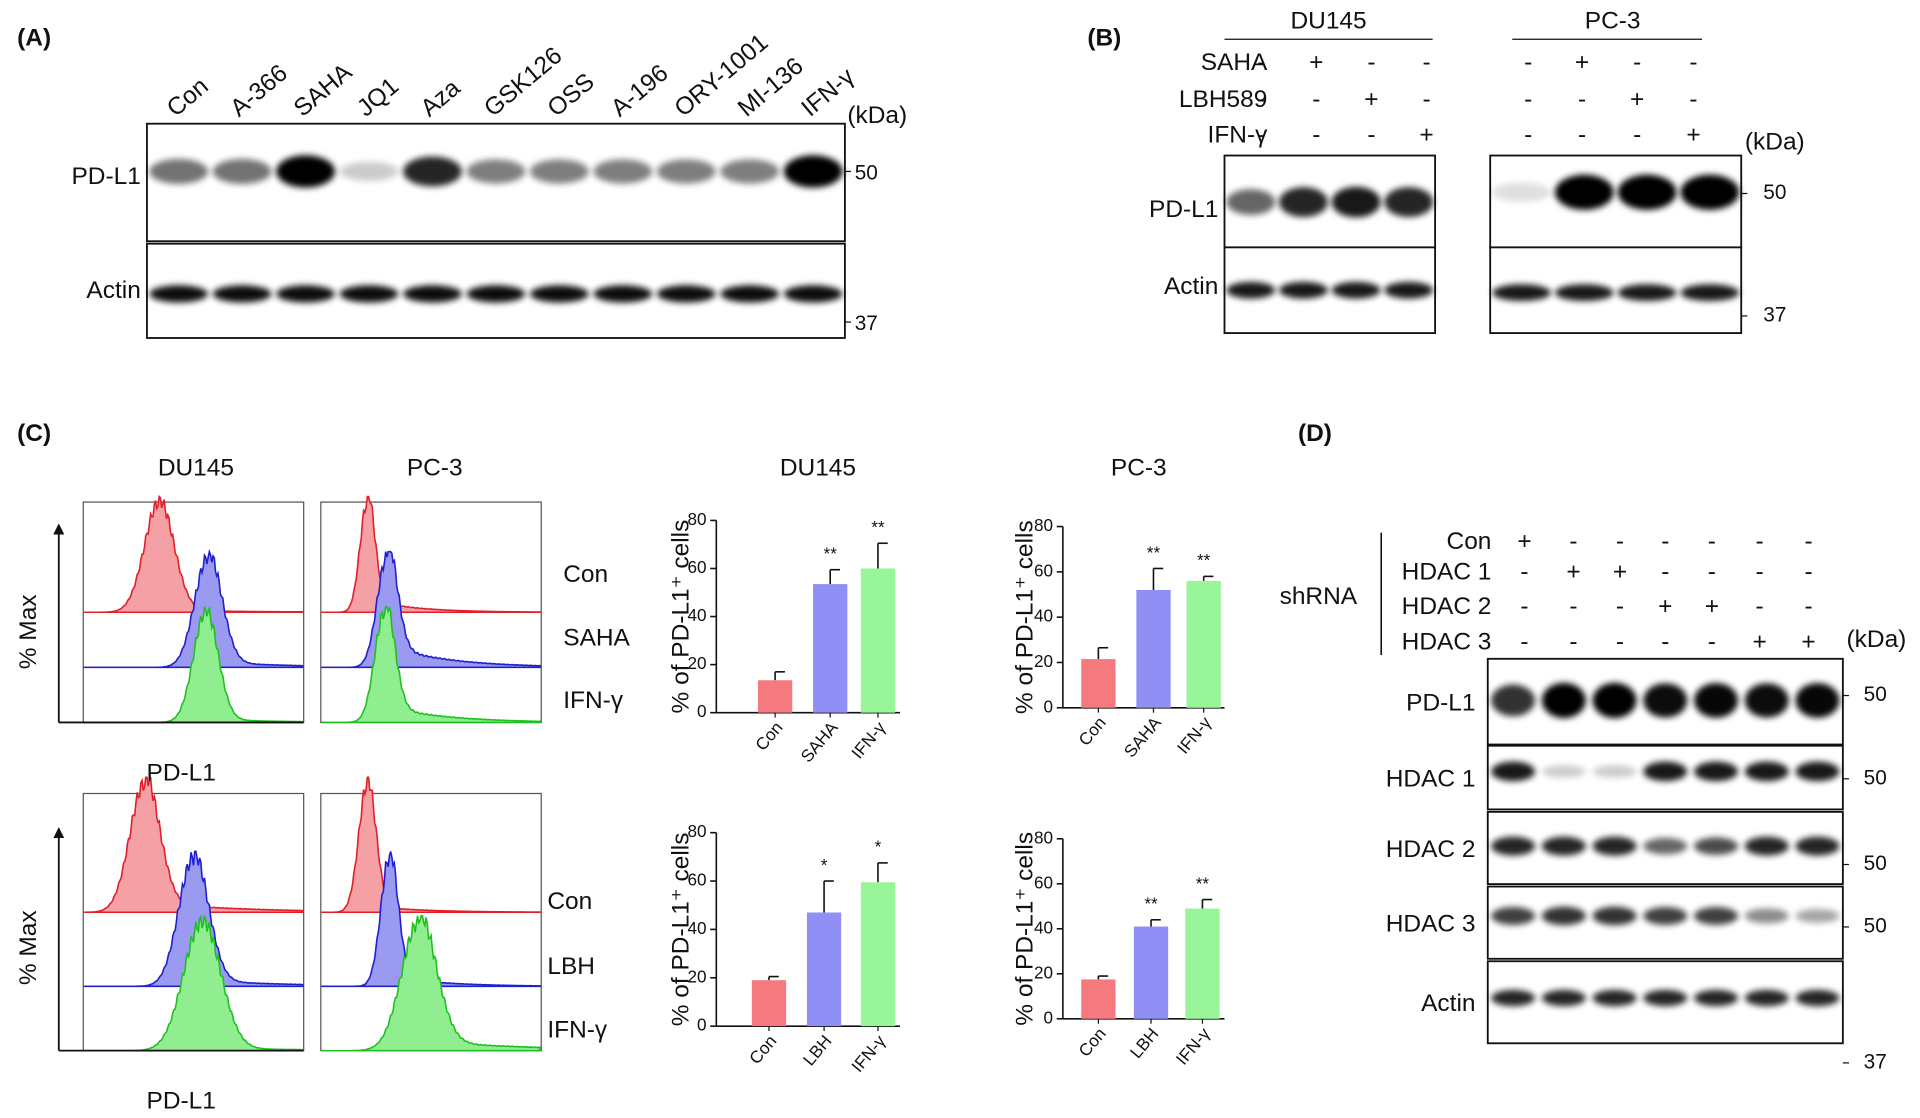  What do you see at coordinates (1447, 572) in the screenshot?
I see `treatment-label: HDAC 1` at bounding box center [1447, 572].